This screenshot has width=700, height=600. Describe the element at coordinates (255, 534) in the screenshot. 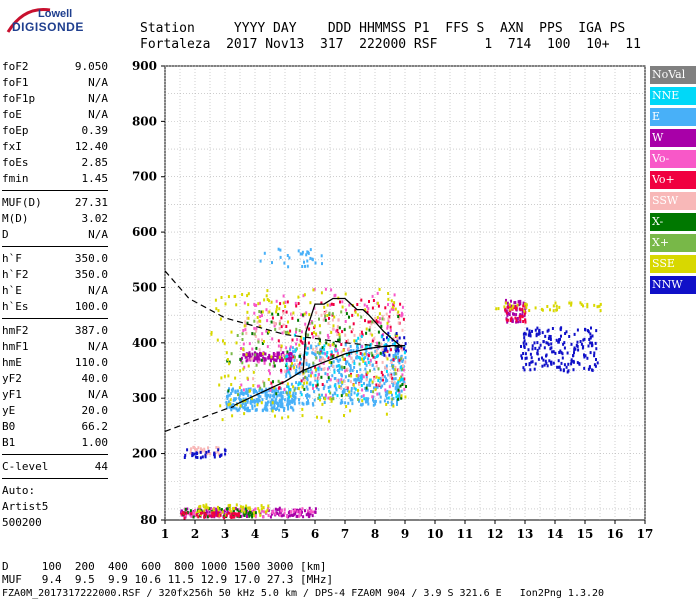

I see `x-tick-label: 4` at that location.